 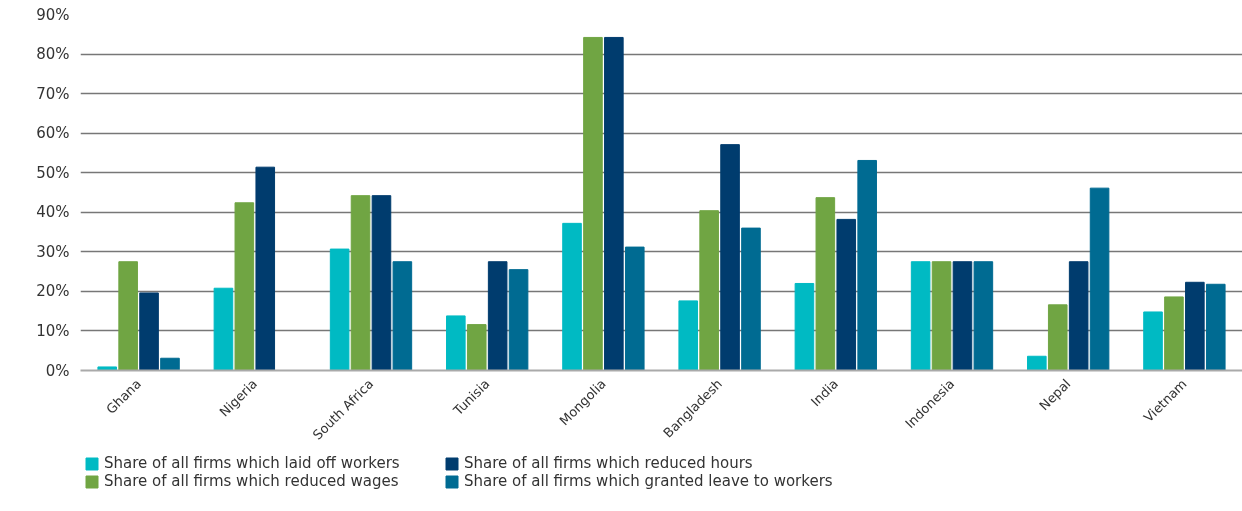 I want to click on y-tick-label: 10%, so click(x=53, y=330).